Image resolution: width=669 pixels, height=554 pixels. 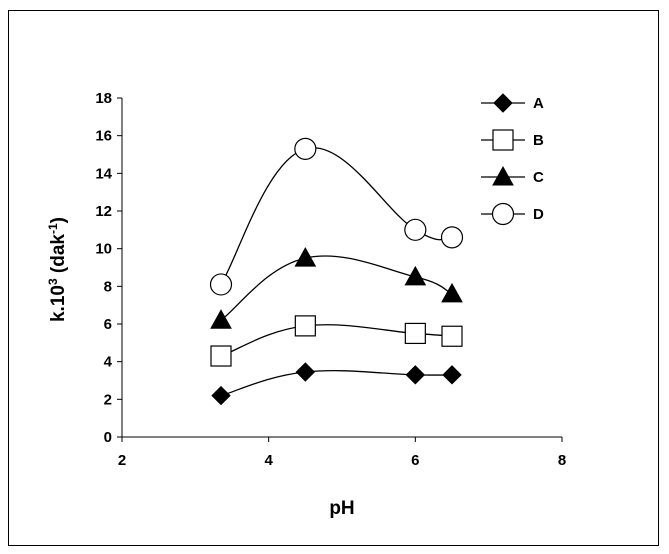 What do you see at coordinates (58, 256) in the screenshot?
I see `y-axis-title-unit: (dak` at bounding box center [58, 256].